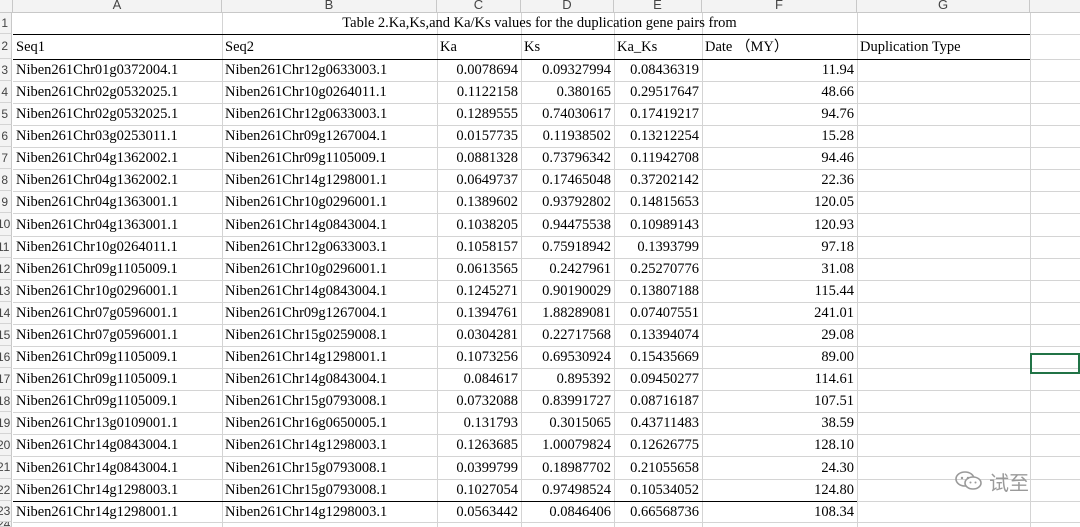 This screenshot has height=527, width=1080. I want to click on row-header-10: 10, so click(6, 224).